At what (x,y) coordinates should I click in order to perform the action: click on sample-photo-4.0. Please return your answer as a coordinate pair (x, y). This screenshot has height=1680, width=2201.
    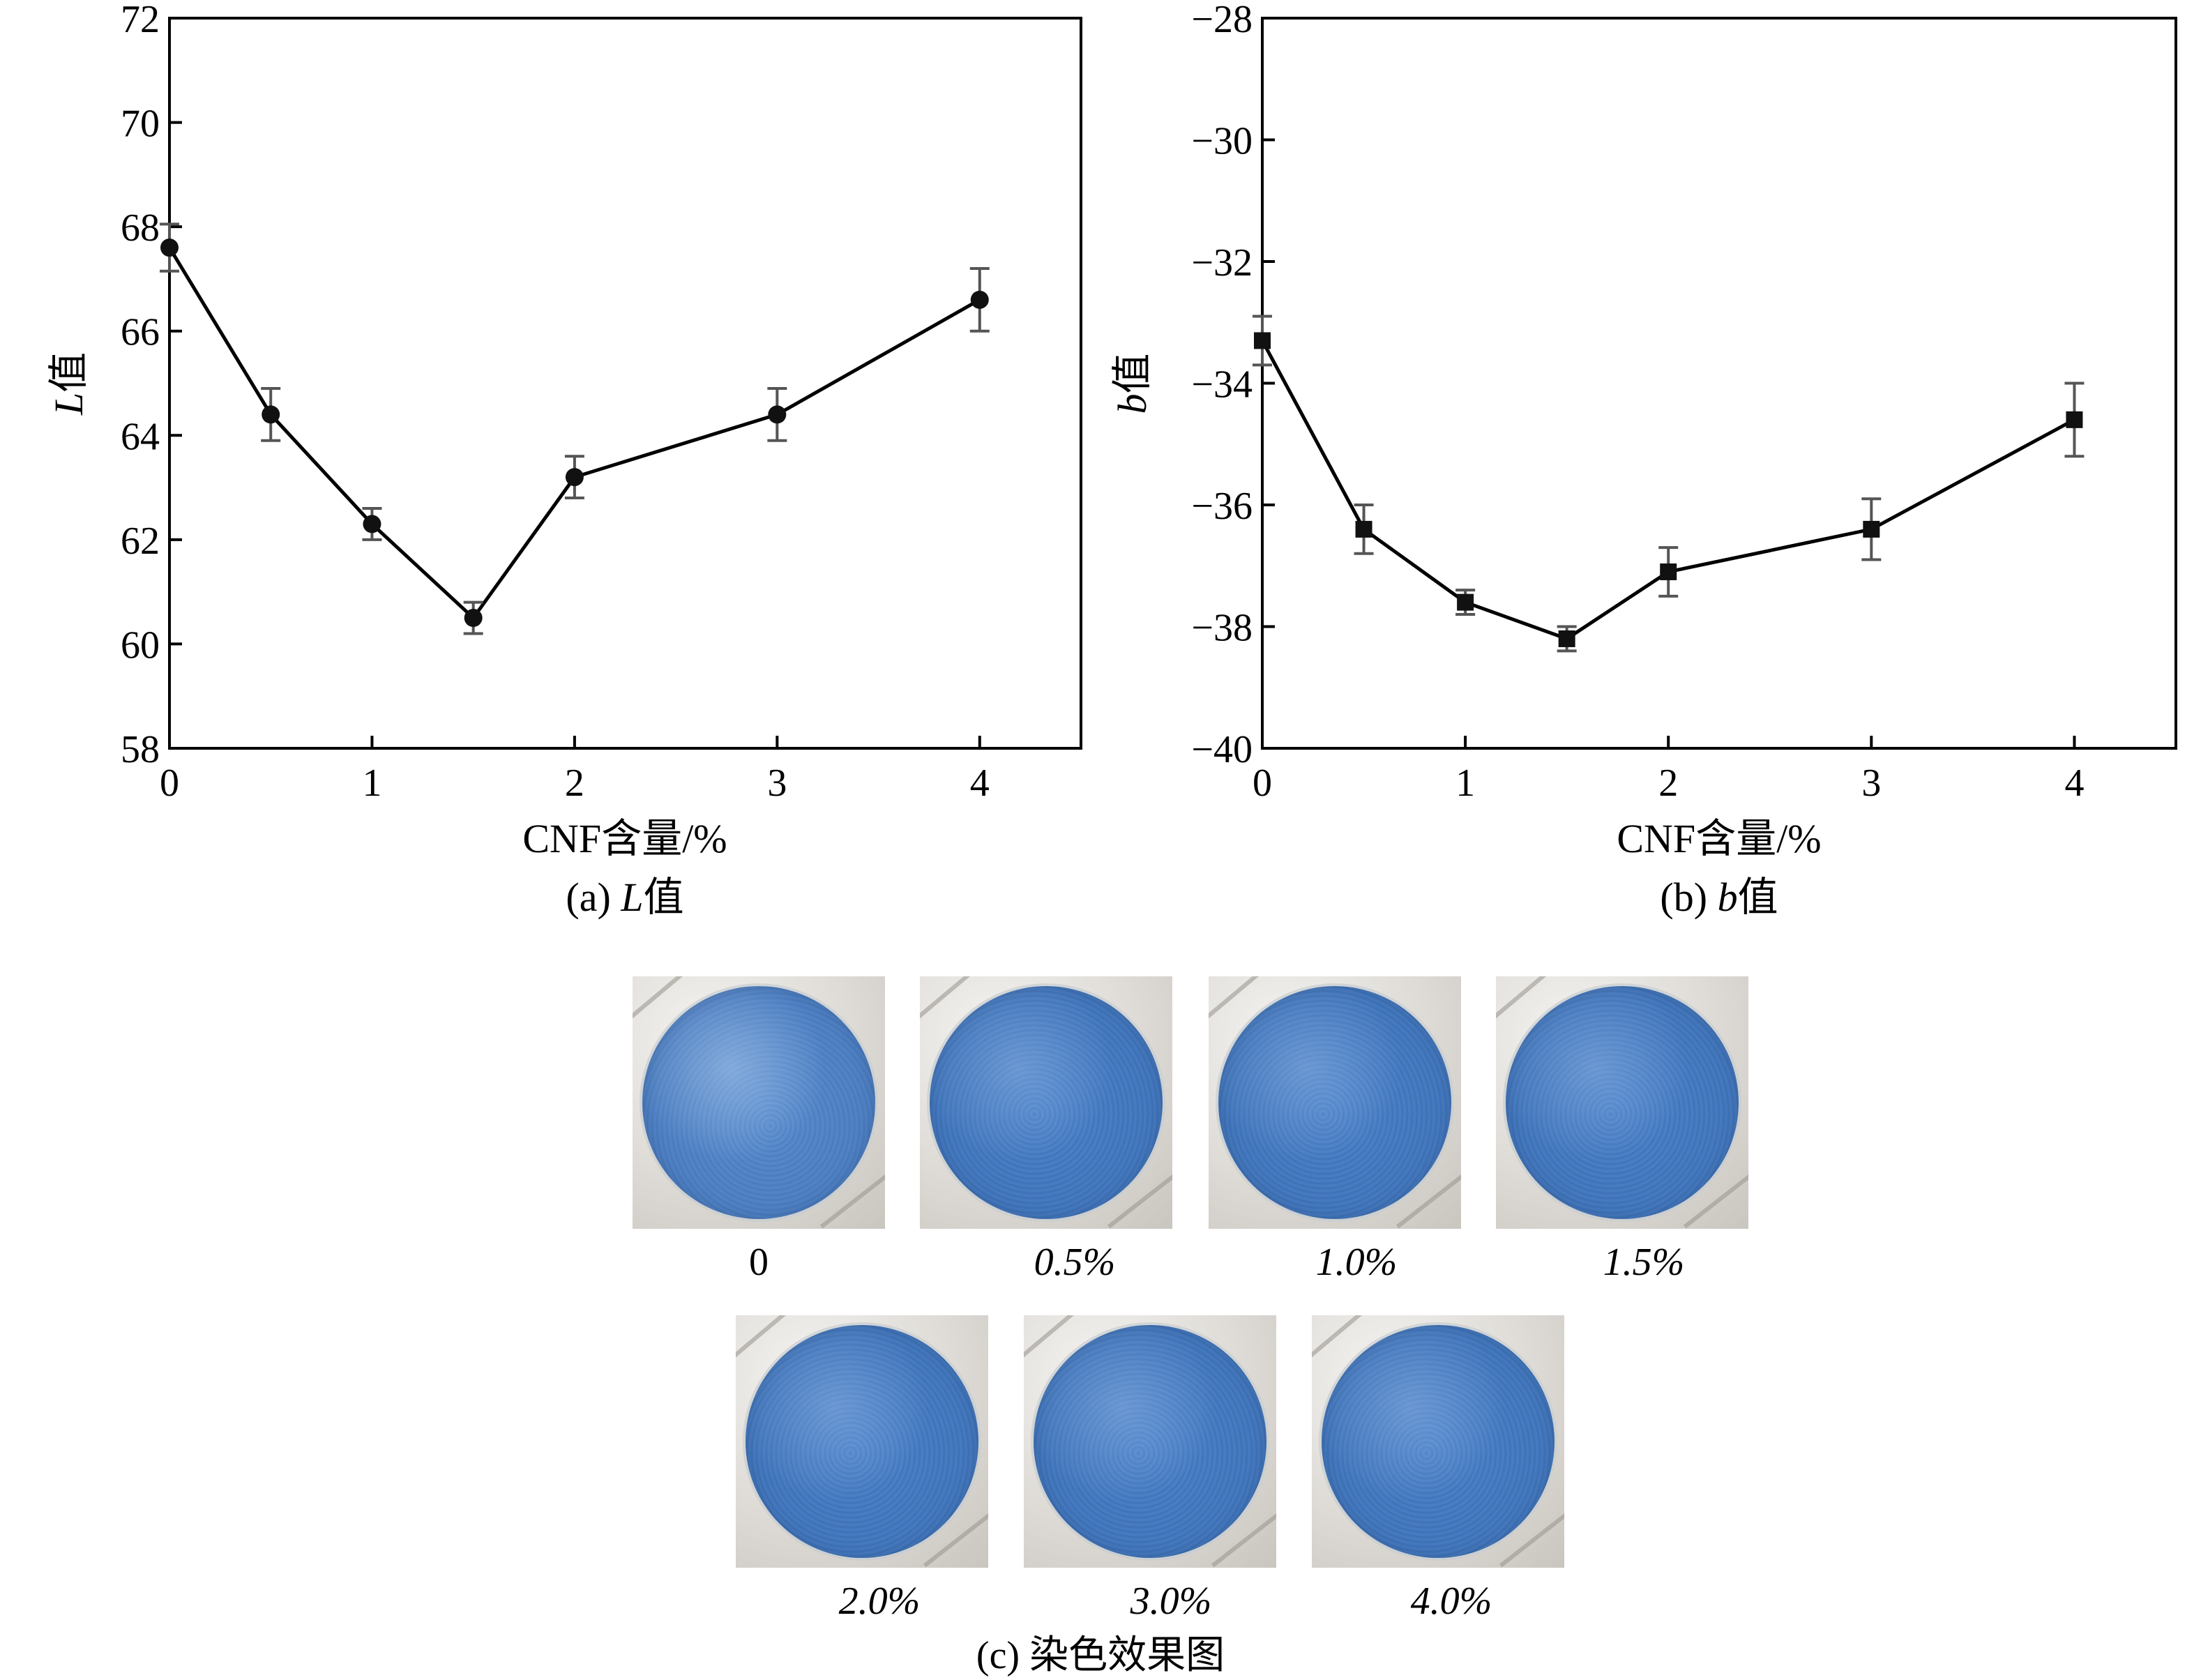
    Looking at the image, I should click on (1438, 1441).